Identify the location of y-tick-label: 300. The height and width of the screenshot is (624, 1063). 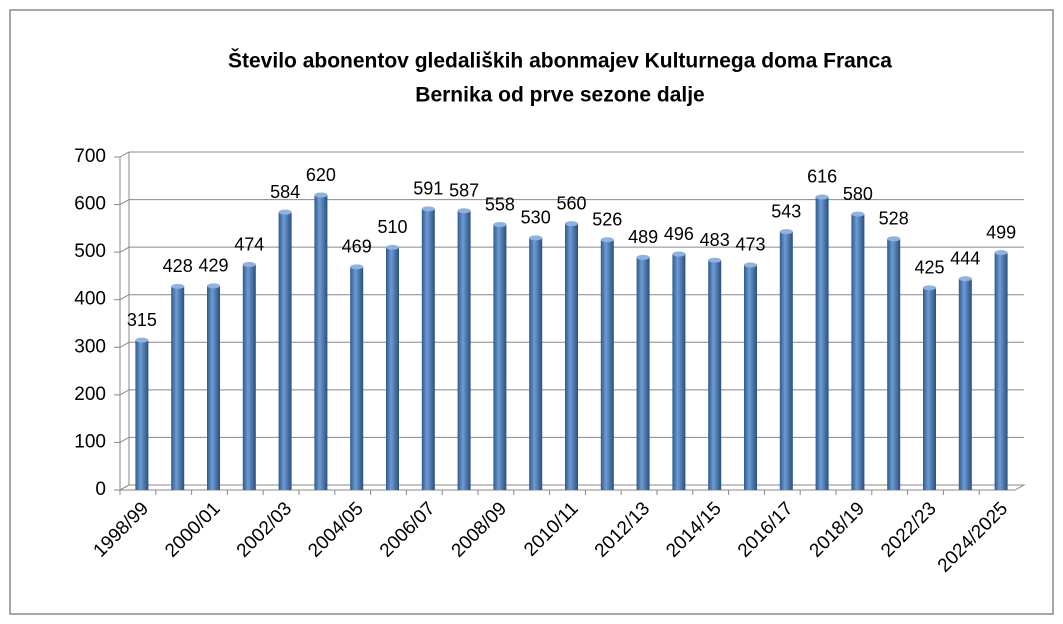
(90, 346).